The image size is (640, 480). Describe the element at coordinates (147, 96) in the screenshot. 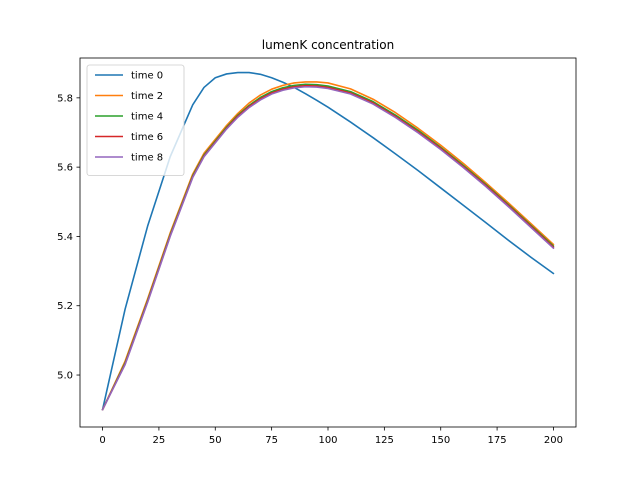

I see `legend-label: time 2` at that location.